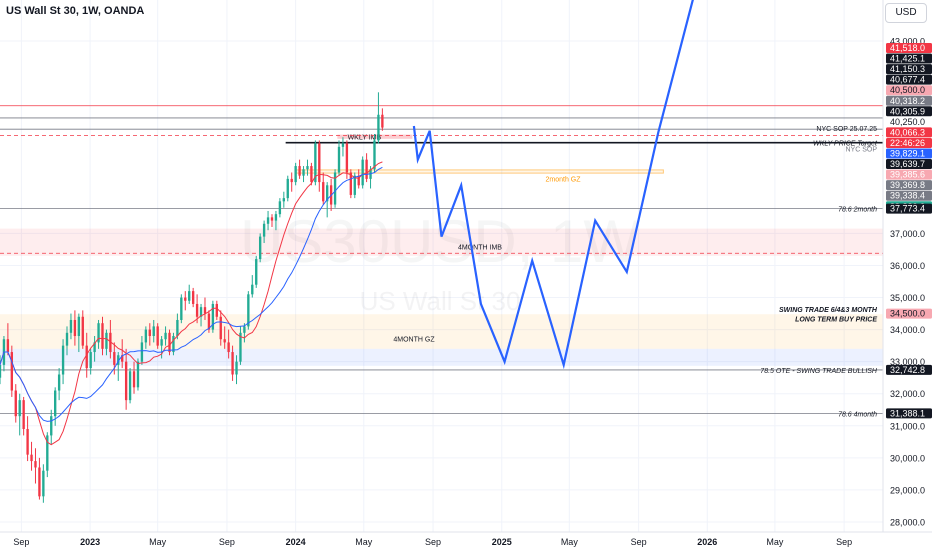 Image resolution: width=932 pixels, height=550 pixels. I want to click on price-label-text: 39,369.8, so click(907, 185).